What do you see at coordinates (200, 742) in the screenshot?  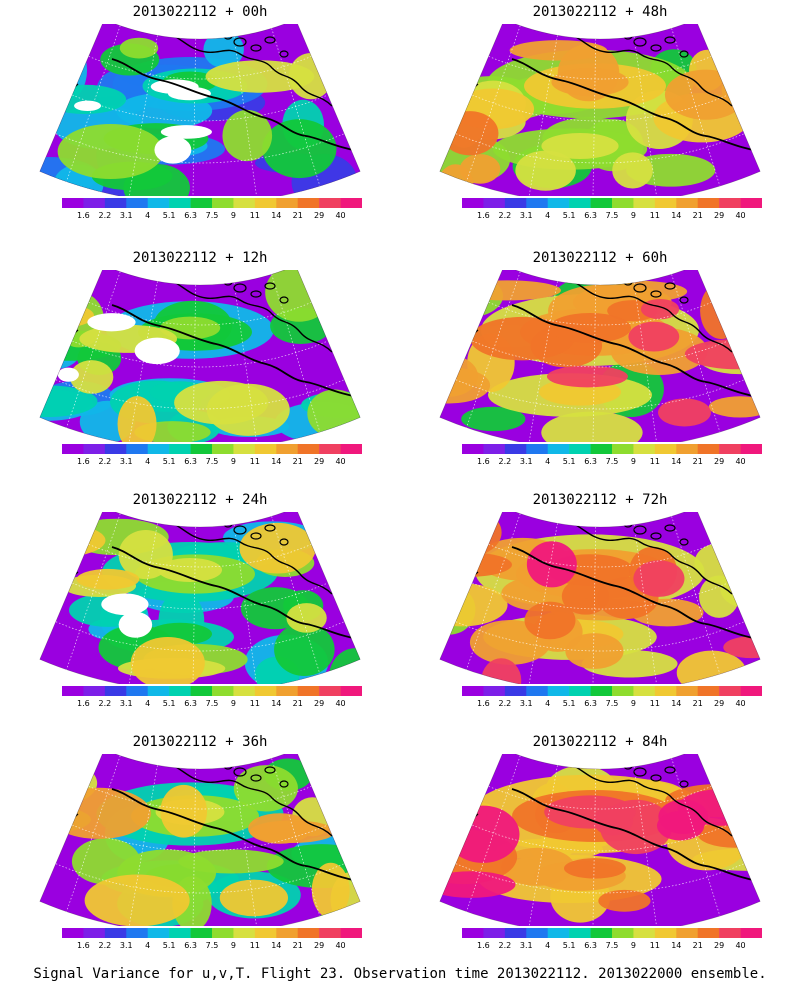 I see `panel-title: 2013022112 + 36h` at bounding box center [200, 742].